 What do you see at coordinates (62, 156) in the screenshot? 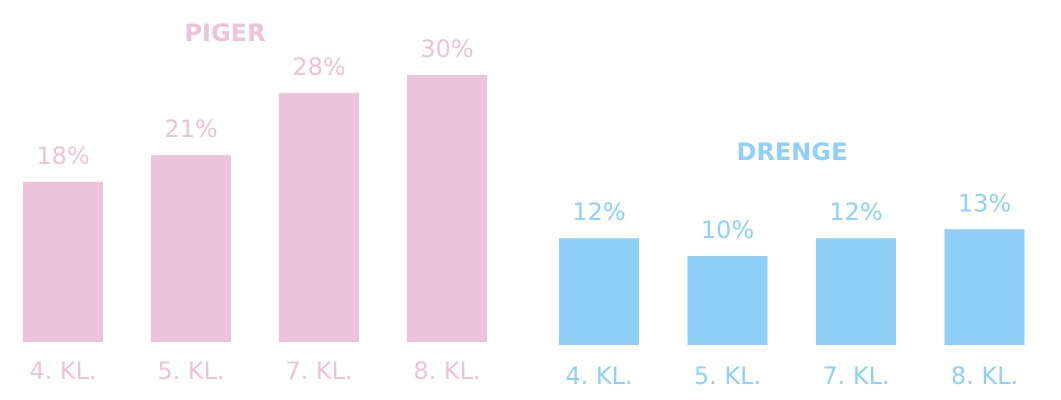
I see `value-label: 18%` at bounding box center [62, 156].